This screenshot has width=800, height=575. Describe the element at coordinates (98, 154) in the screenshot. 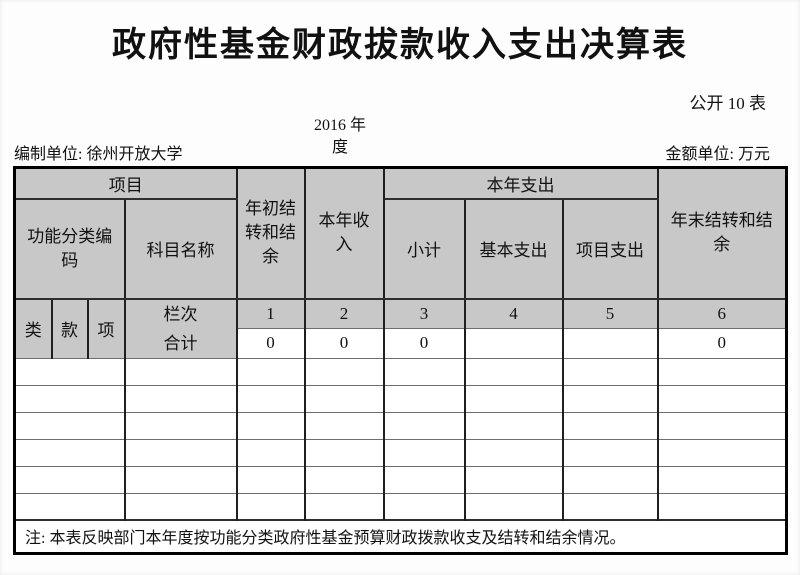

I see `prepared-by-label: 编制单位: 徐州开放大学` at that location.